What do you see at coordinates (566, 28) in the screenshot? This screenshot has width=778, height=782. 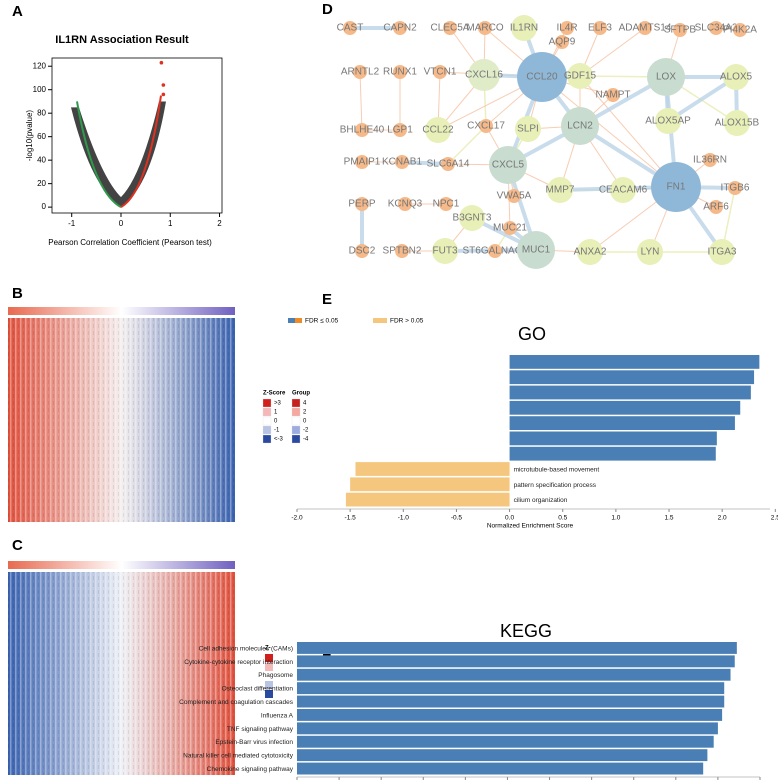 I see `node-label: IL4R` at bounding box center [566, 28].